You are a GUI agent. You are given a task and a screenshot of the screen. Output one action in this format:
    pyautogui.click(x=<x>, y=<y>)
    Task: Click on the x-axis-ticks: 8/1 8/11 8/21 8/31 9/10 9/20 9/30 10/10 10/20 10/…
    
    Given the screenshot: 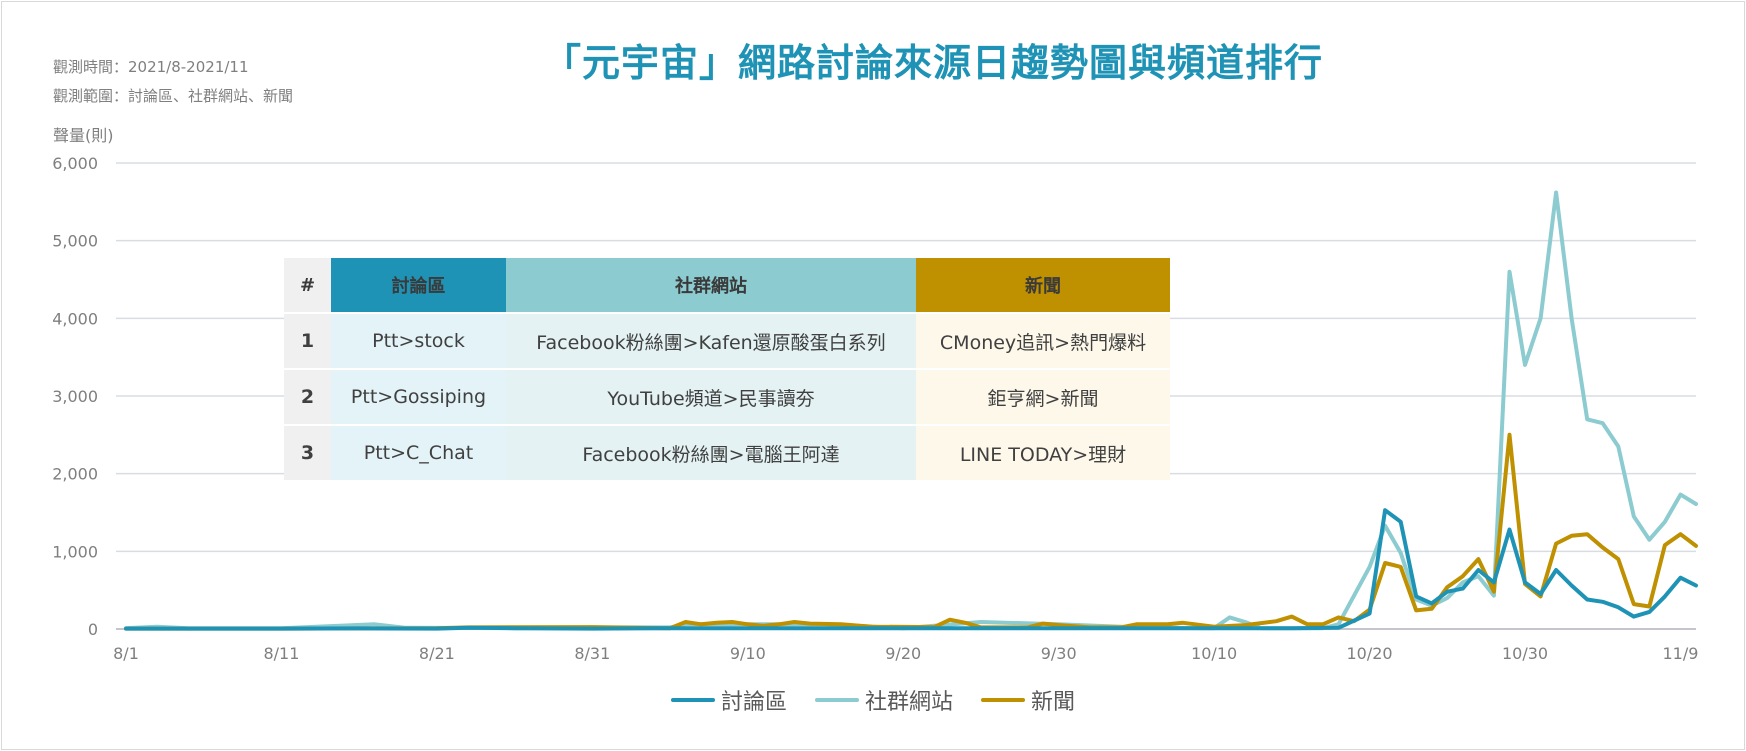 What is the action you would take?
    pyautogui.click(x=905, y=653)
    